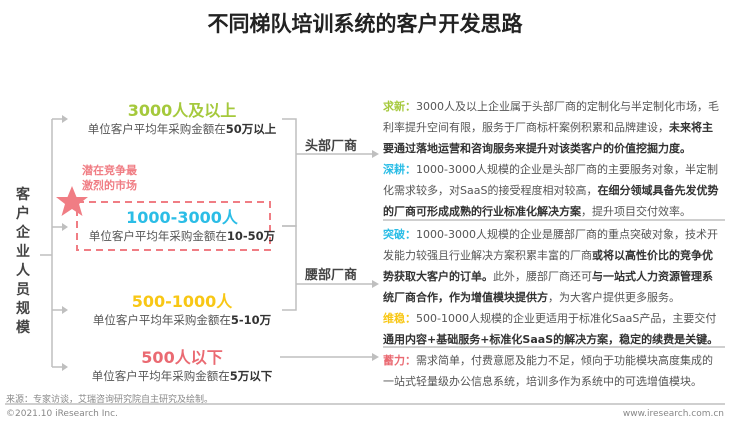  Describe the element at coordinates (62, 414) in the screenshot. I see `copyright: ©2021.10 iResearch Inc.` at that location.